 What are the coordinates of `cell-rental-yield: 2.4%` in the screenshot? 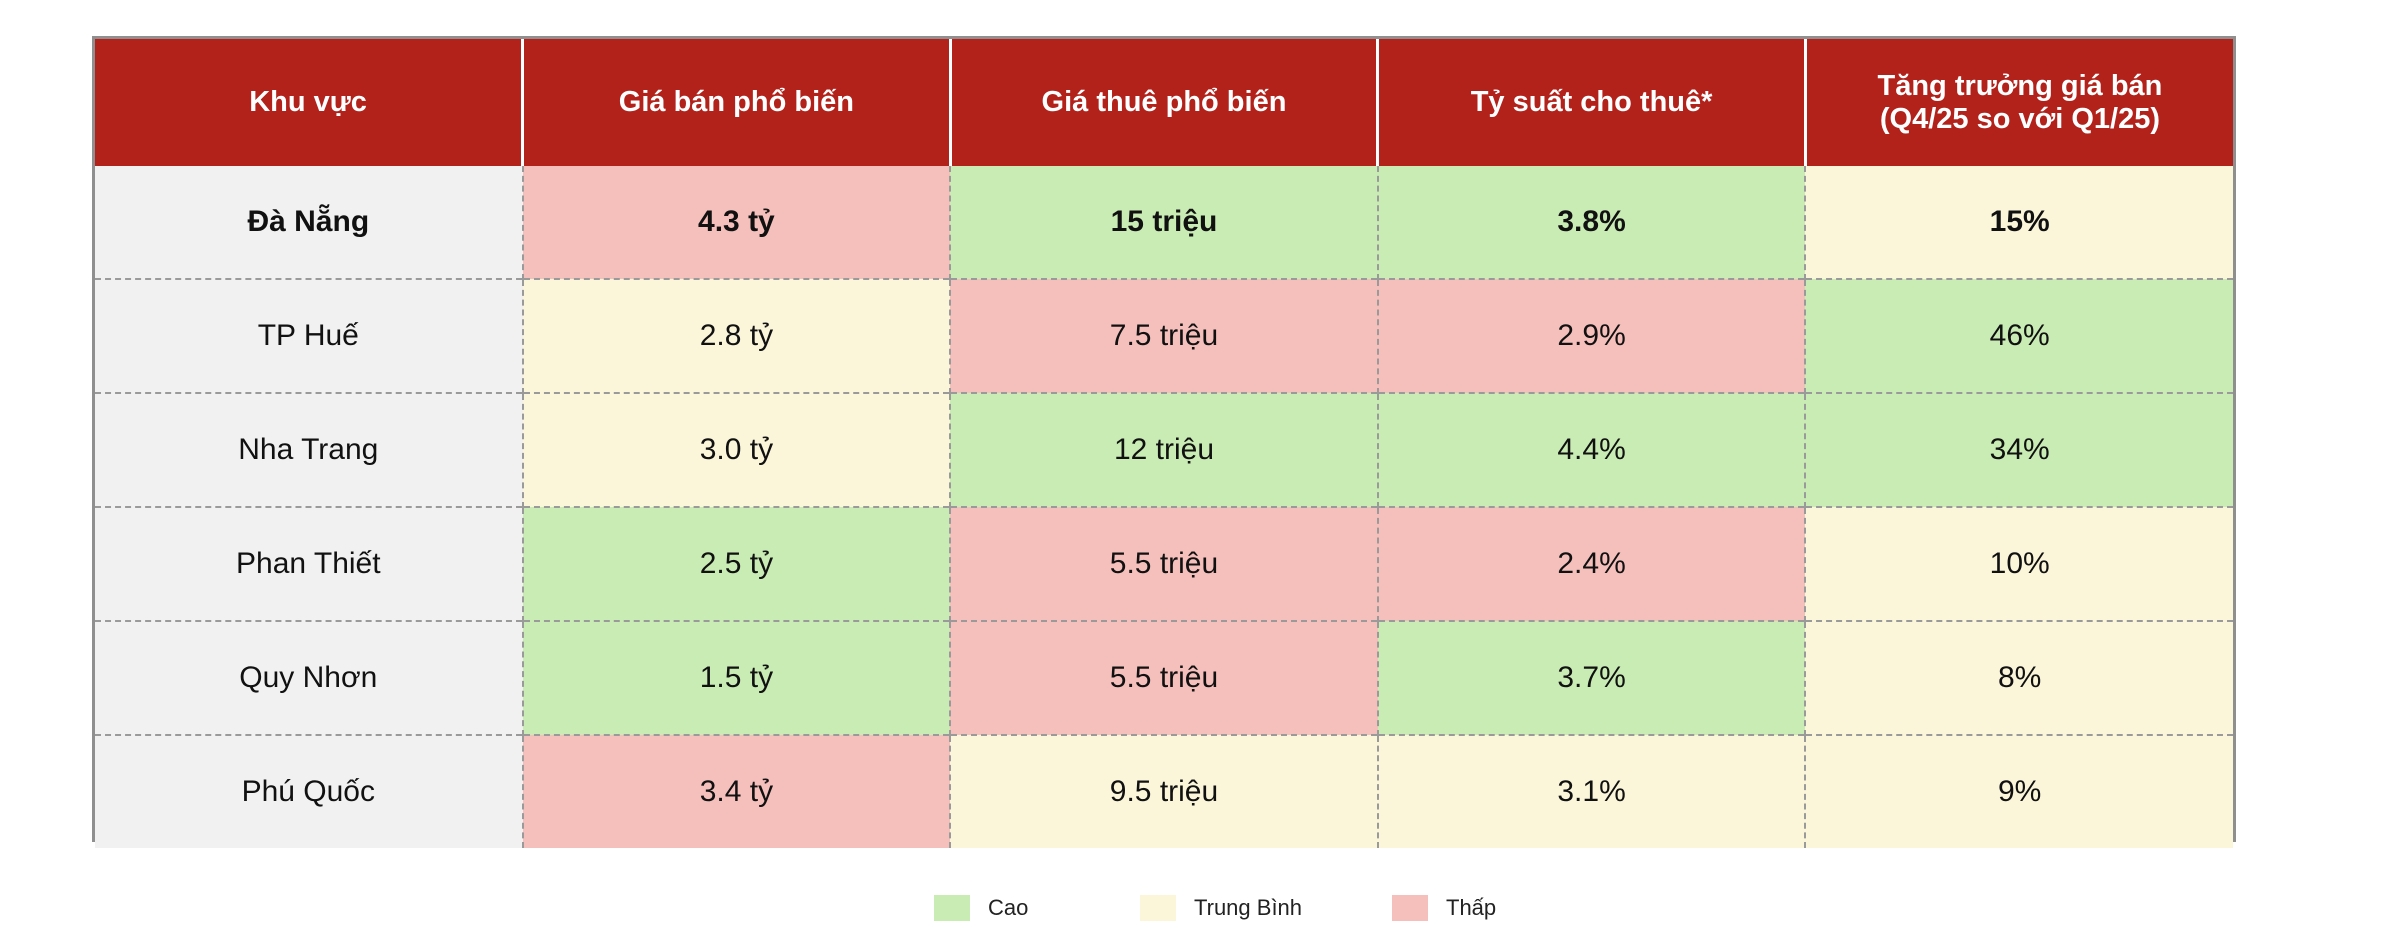 It's located at (1591, 563).